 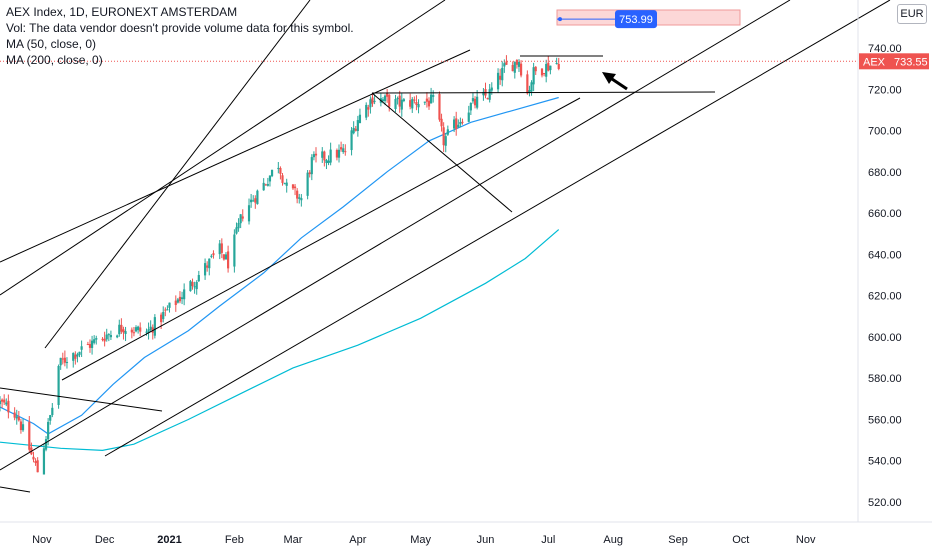 I want to click on price-tick-label: 720.00, so click(x=885, y=90).